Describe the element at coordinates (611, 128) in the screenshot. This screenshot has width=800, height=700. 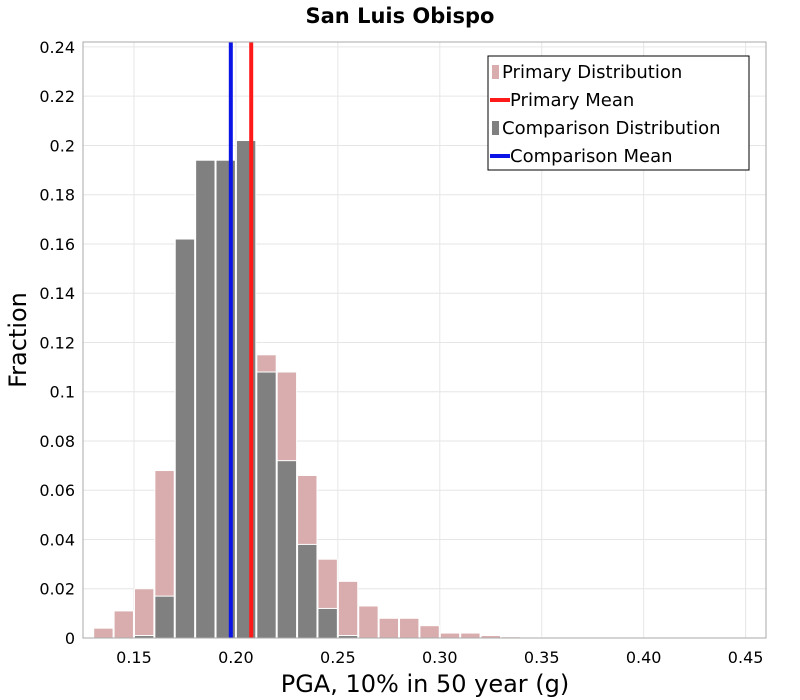
I see `comparison-distribution-legend-label: Comparison Distribution` at that location.